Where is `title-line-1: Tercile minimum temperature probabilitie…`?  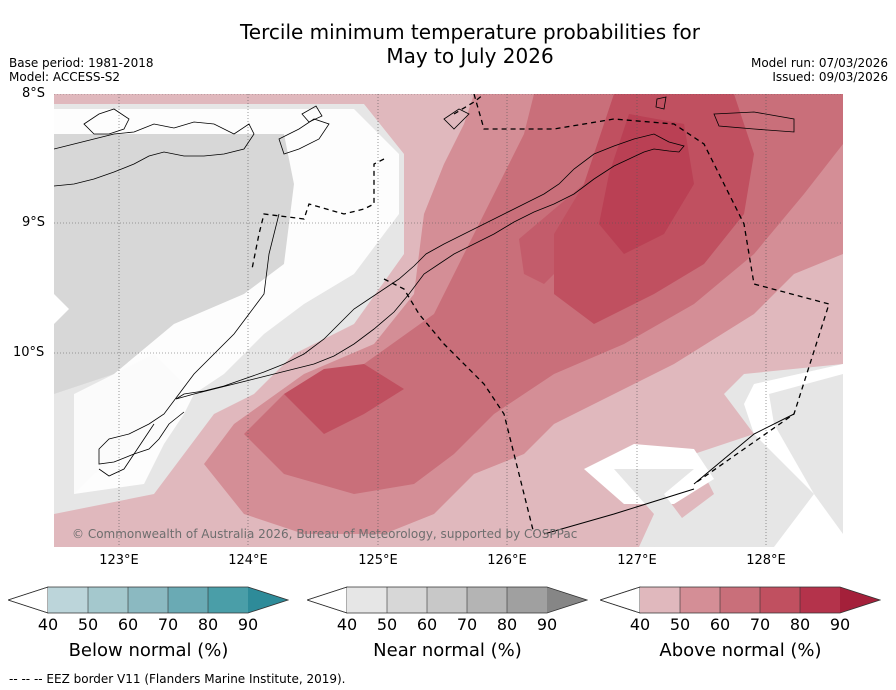
title-line-1: Tercile minimum temperature probabilitie… is located at coordinates (470, 32).